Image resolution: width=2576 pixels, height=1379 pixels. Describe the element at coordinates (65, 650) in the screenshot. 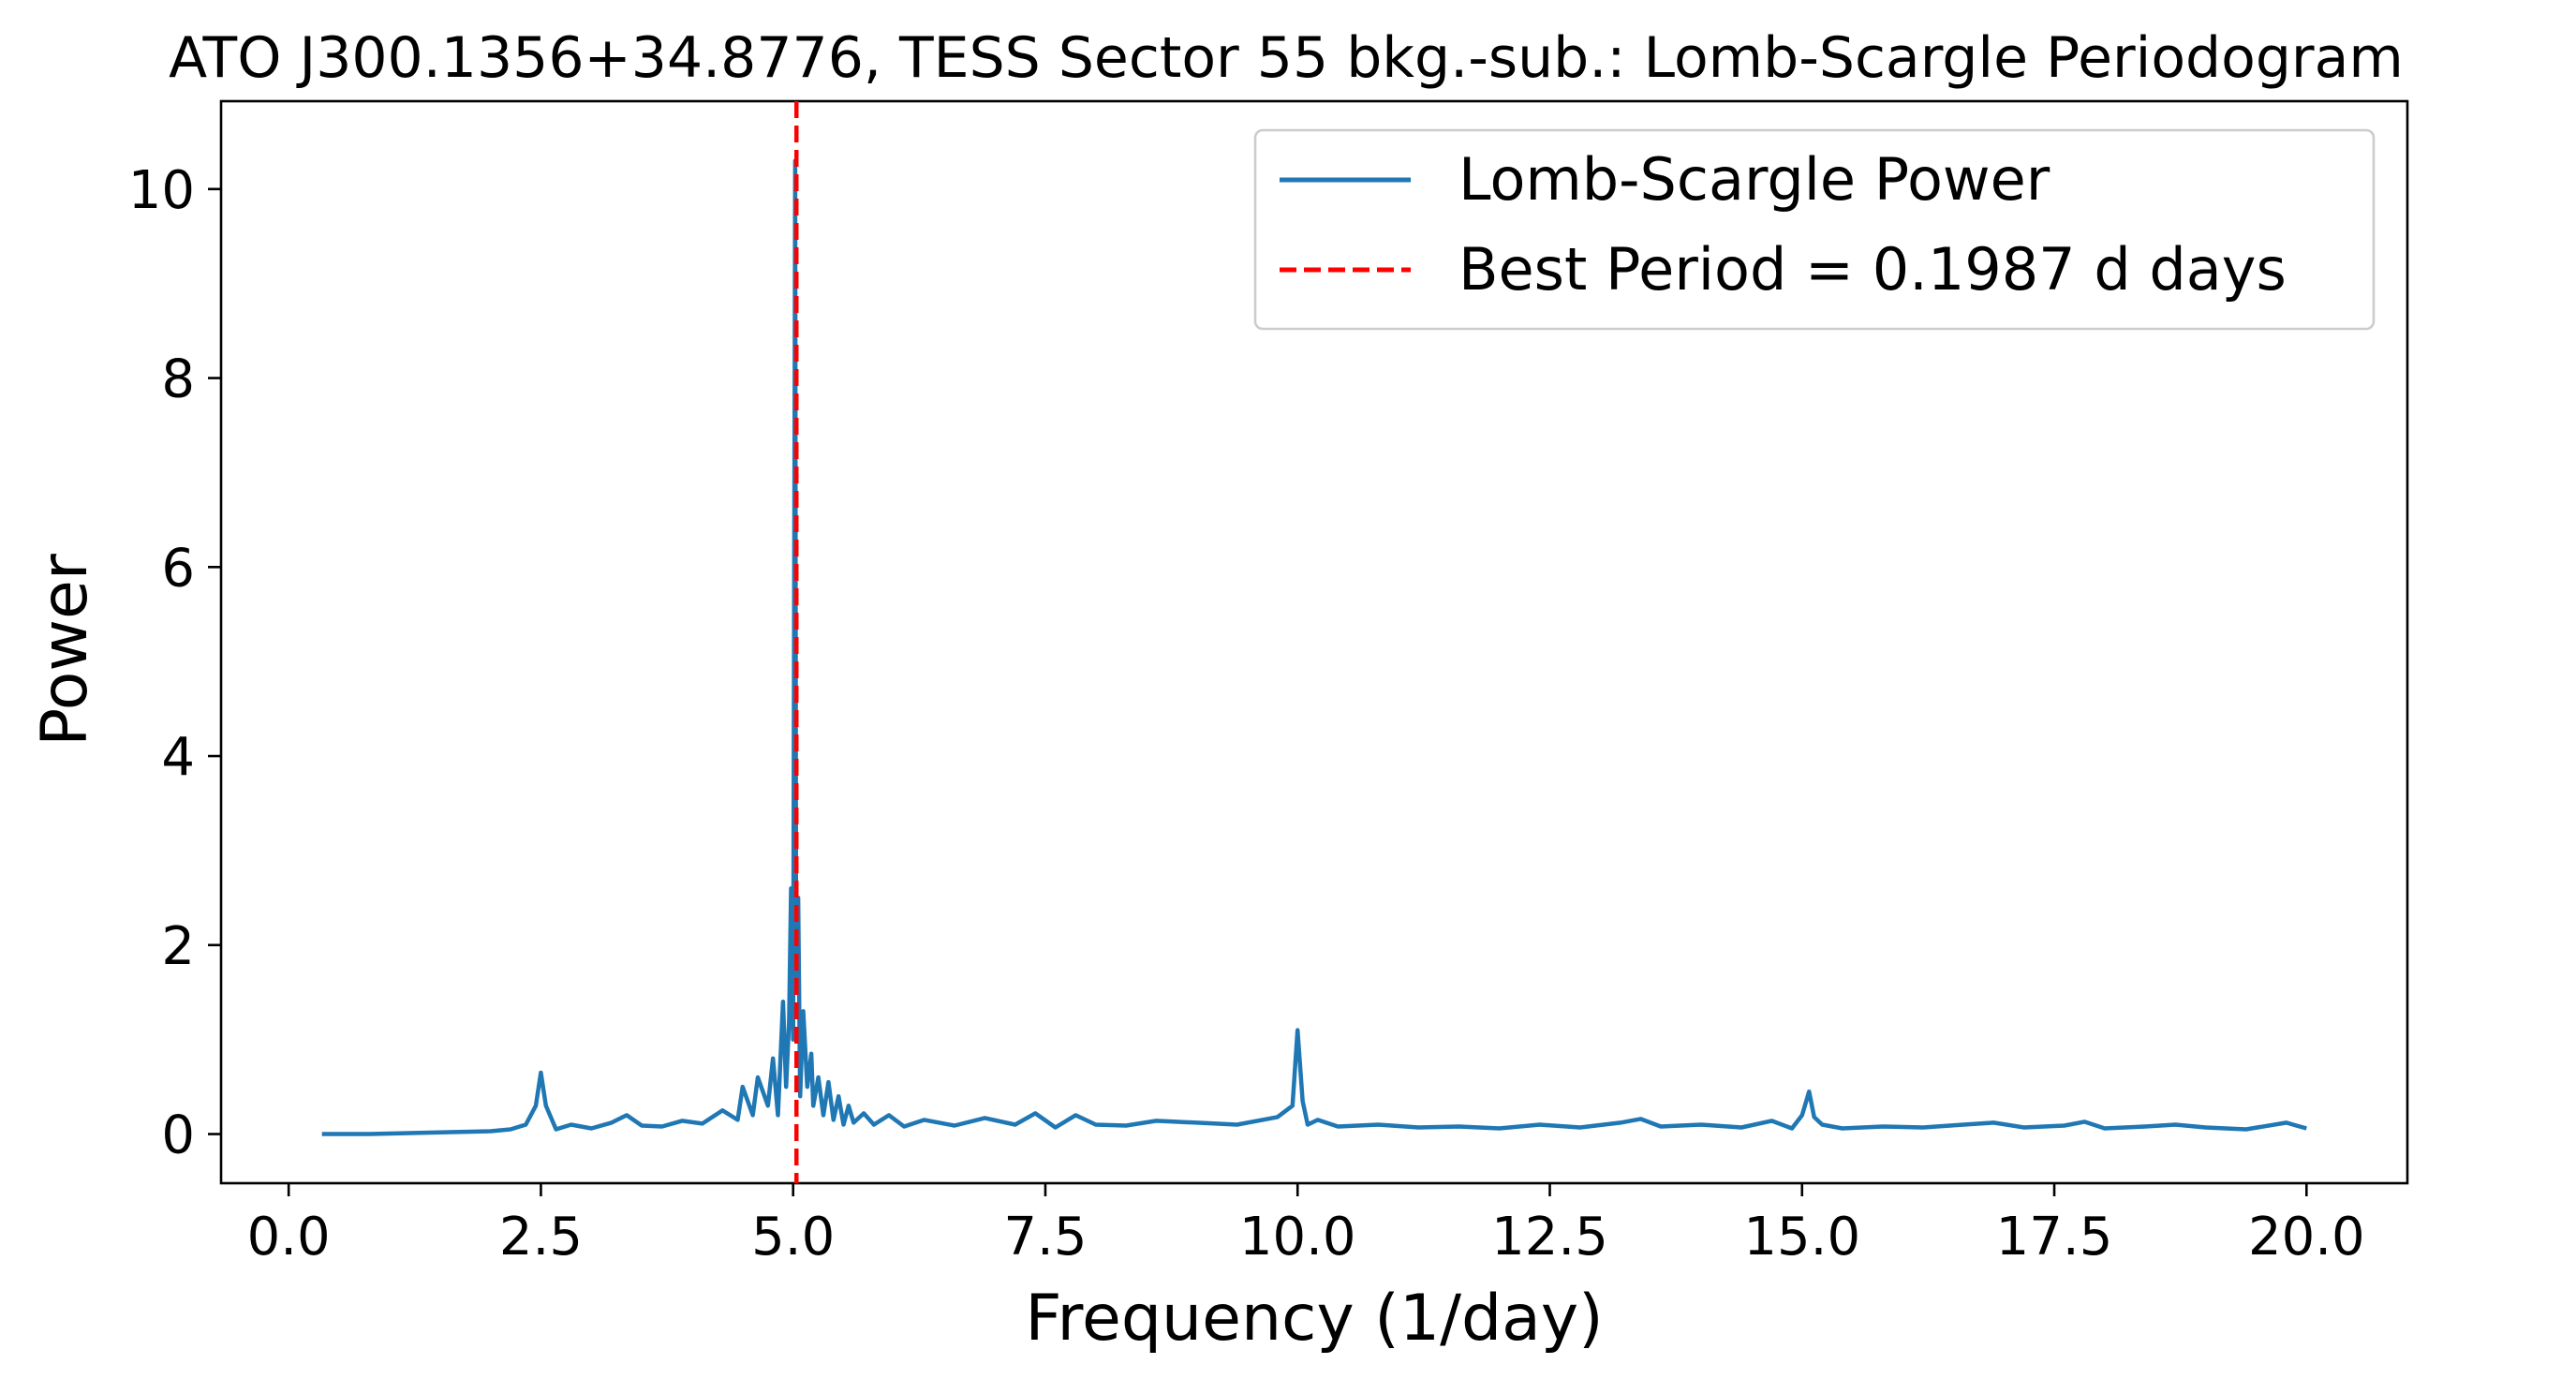

I see `y-axis-label: Power` at that location.